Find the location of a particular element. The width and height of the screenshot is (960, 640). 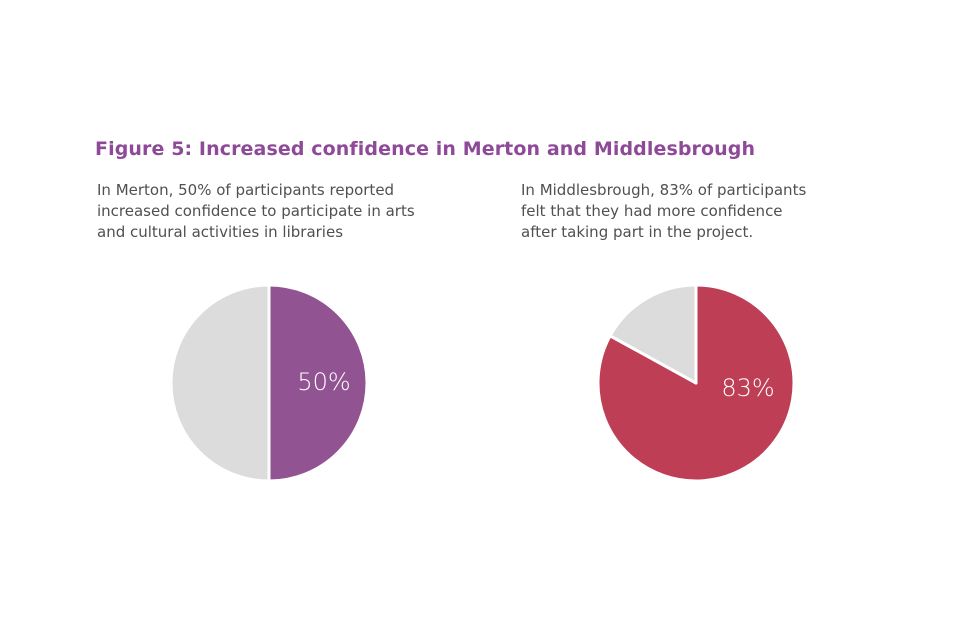

merton-data-label: 50% is located at coordinates (323, 382).